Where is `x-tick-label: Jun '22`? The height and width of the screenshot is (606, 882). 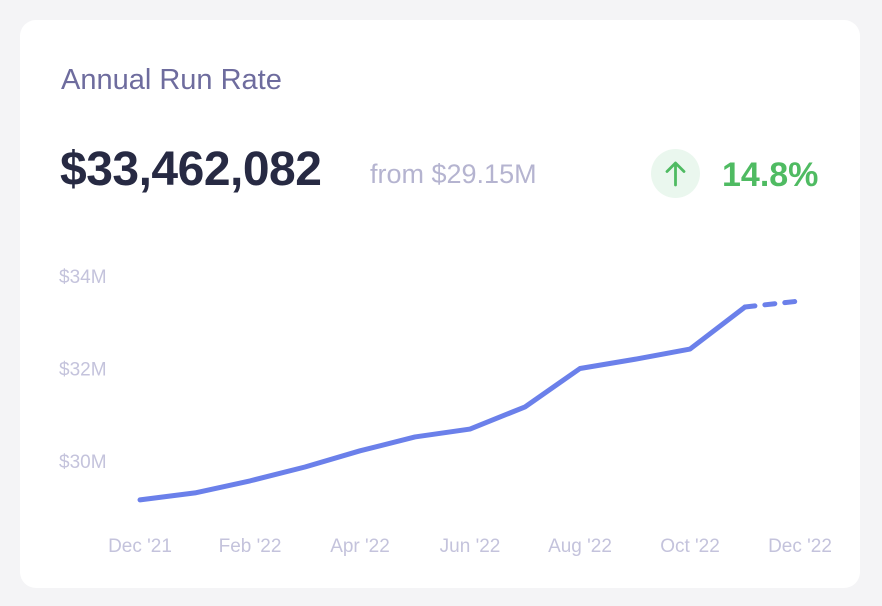 x-tick-label: Jun '22 is located at coordinates (470, 546).